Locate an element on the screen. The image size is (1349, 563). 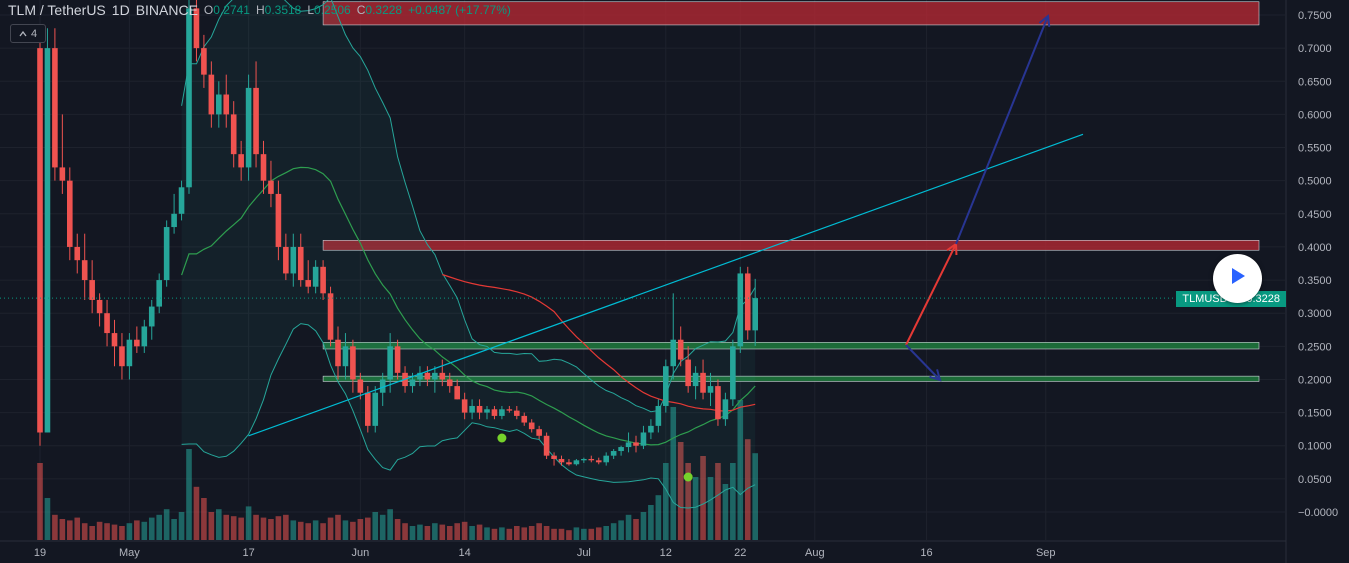
price-tick-label: 0.5000 is located at coordinates (1315, 182).